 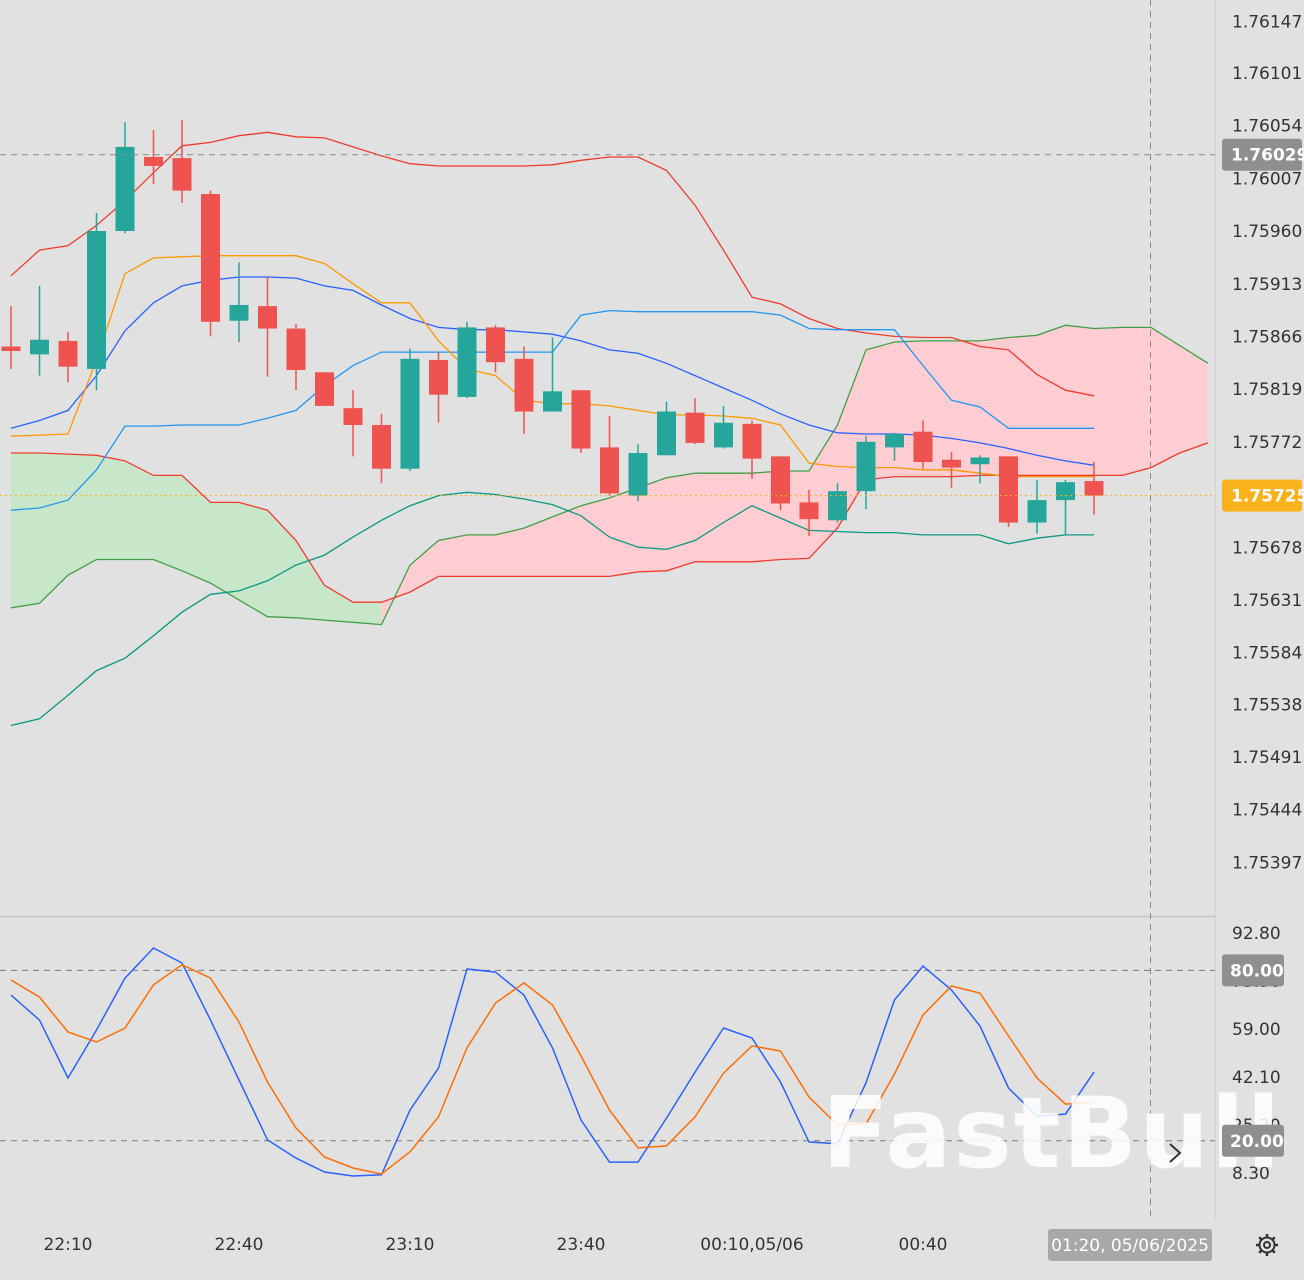 I want to click on y-tick-label: 1.75444, so click(x=1267, y=811).